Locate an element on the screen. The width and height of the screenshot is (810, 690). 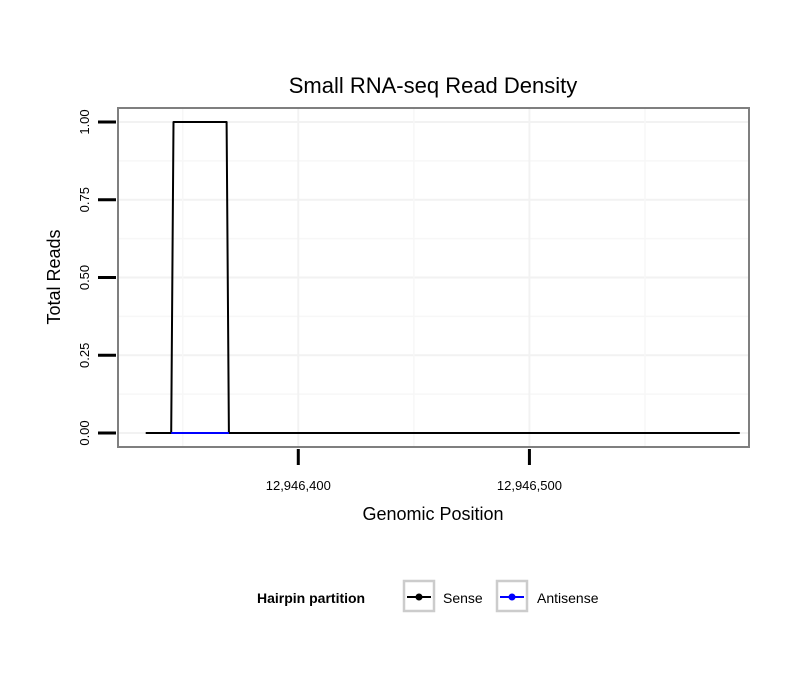
y-tick-label: 0.50 is located at coordinates (84, 277).